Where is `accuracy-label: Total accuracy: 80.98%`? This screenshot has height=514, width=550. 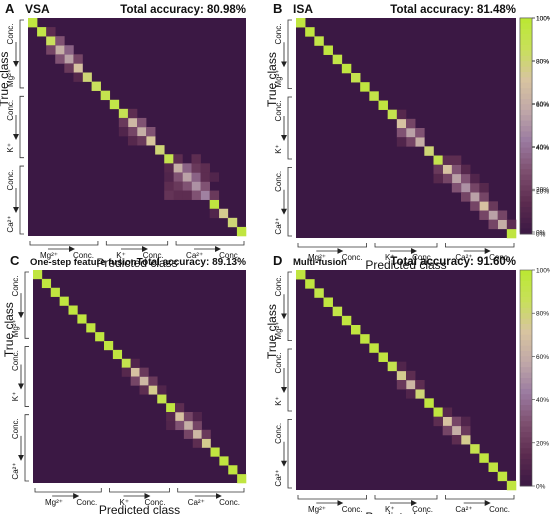
accuracy-label: Total accuracy: 80.98% is located at coordinates (183, 10).